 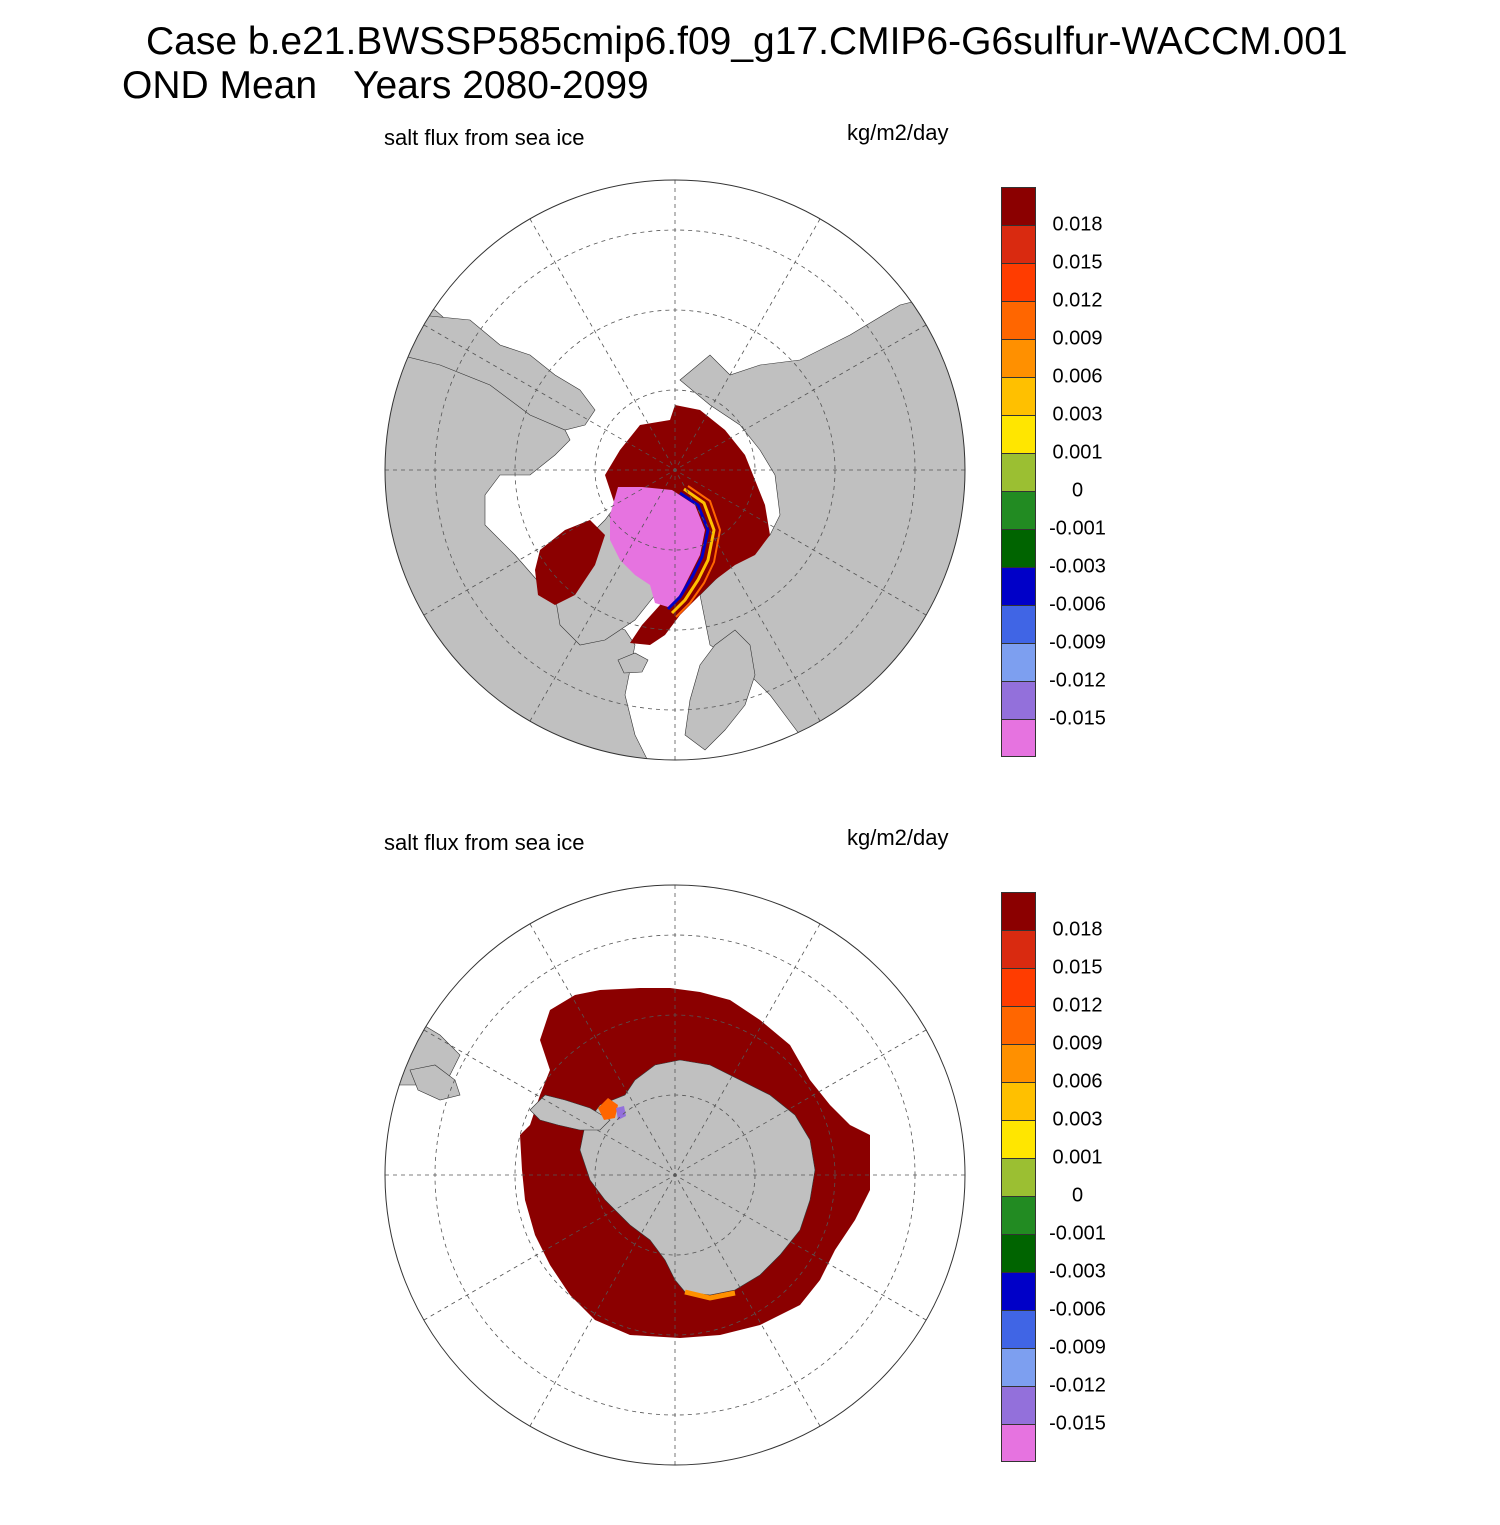 I want to click on north-polar-map, so click(x=675, y=470).